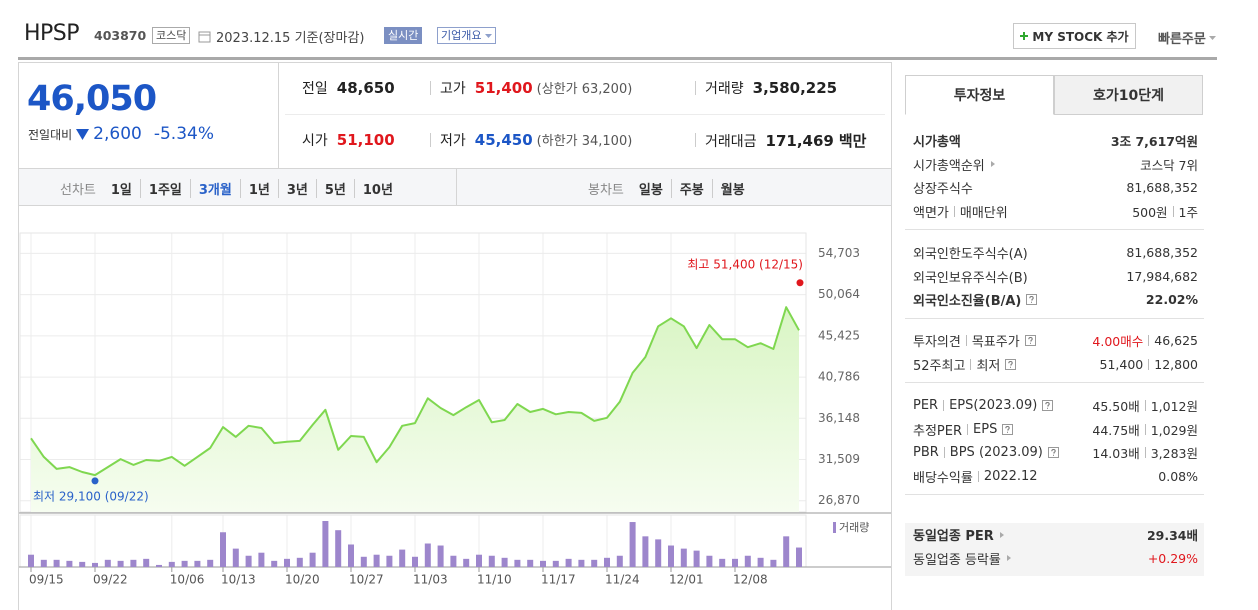 The image size is (1258, 610). I want to click on legend-swatch, so click(834, 527).